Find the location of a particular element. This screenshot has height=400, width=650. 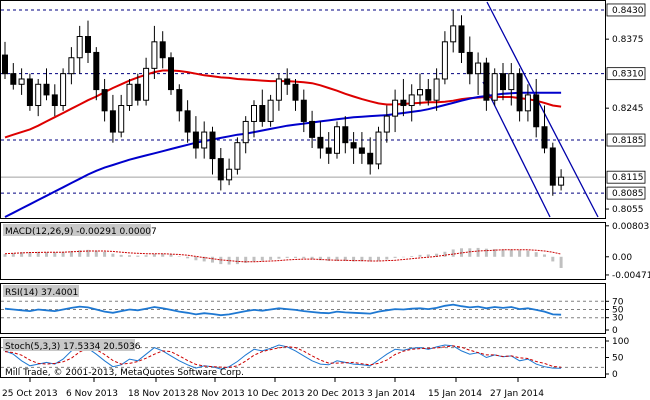

stoch-layer is located at coordinates (303, 357).